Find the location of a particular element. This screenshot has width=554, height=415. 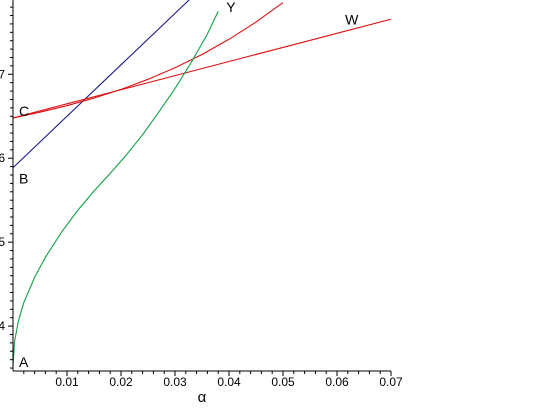

x-tick-label: 0.04 is located at coordinates (229, 382).